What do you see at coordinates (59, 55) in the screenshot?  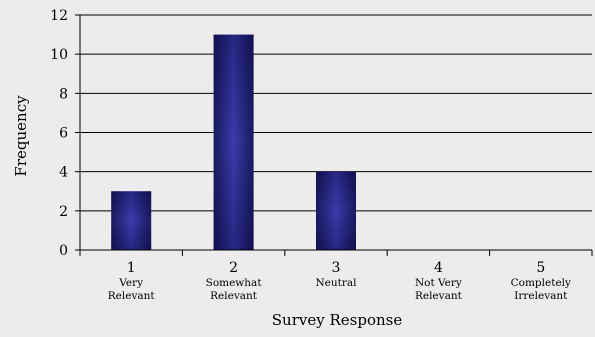 I see `y-tick-label: 10` at bounding box center [59, 55].